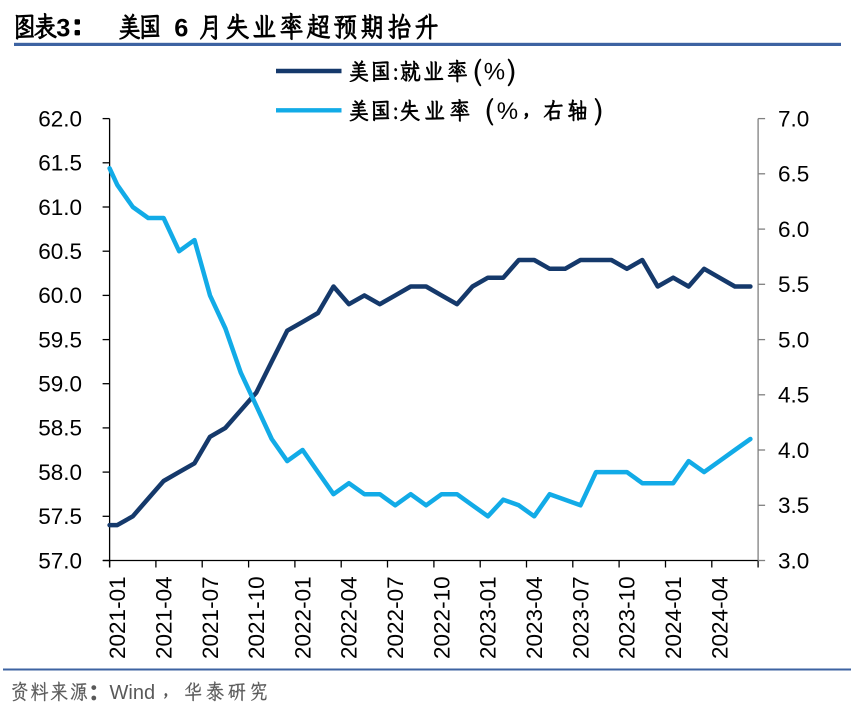 The image size is (851, 707). I want to click on svg-text: 60.0, so click(60, 295).